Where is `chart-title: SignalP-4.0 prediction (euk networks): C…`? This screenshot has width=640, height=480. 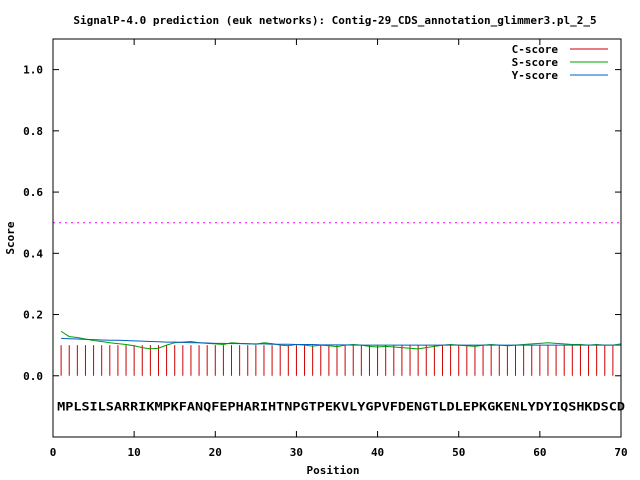 chart-title: SignalP-4.0 prediction (euk networks): C… is located at coordinates (334, 20).